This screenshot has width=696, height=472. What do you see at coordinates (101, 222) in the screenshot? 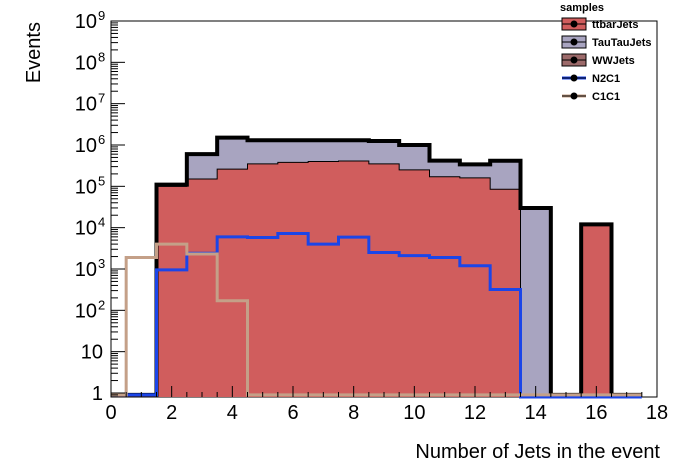
I see `y-tick-exponent: 4` at bounding box center [101, 222].